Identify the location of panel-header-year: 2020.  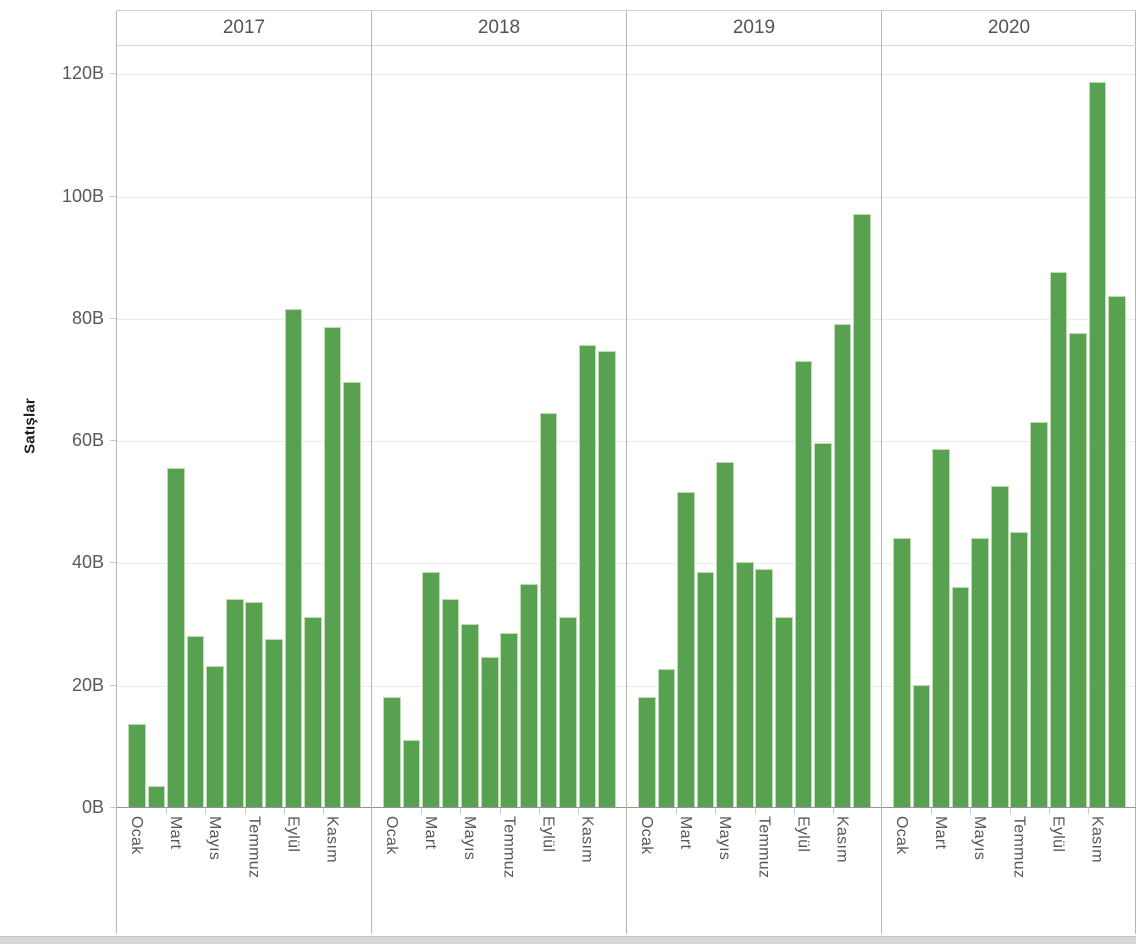
(1009, 28).